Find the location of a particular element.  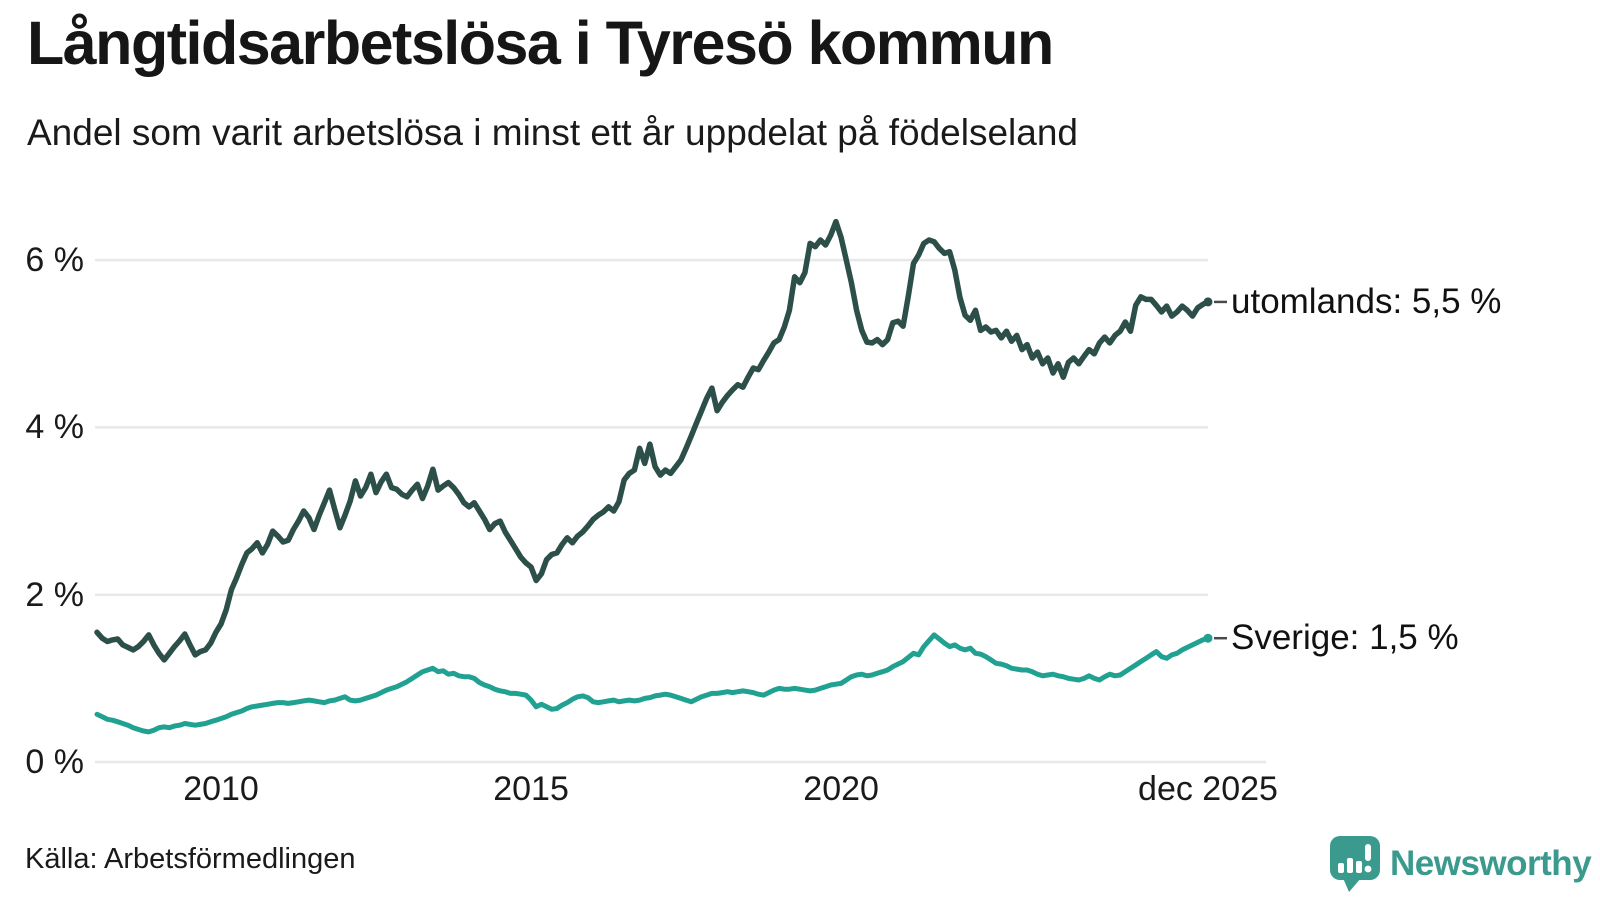

x-axis-tick-label: 2010 is located at coordinates (221, 789).